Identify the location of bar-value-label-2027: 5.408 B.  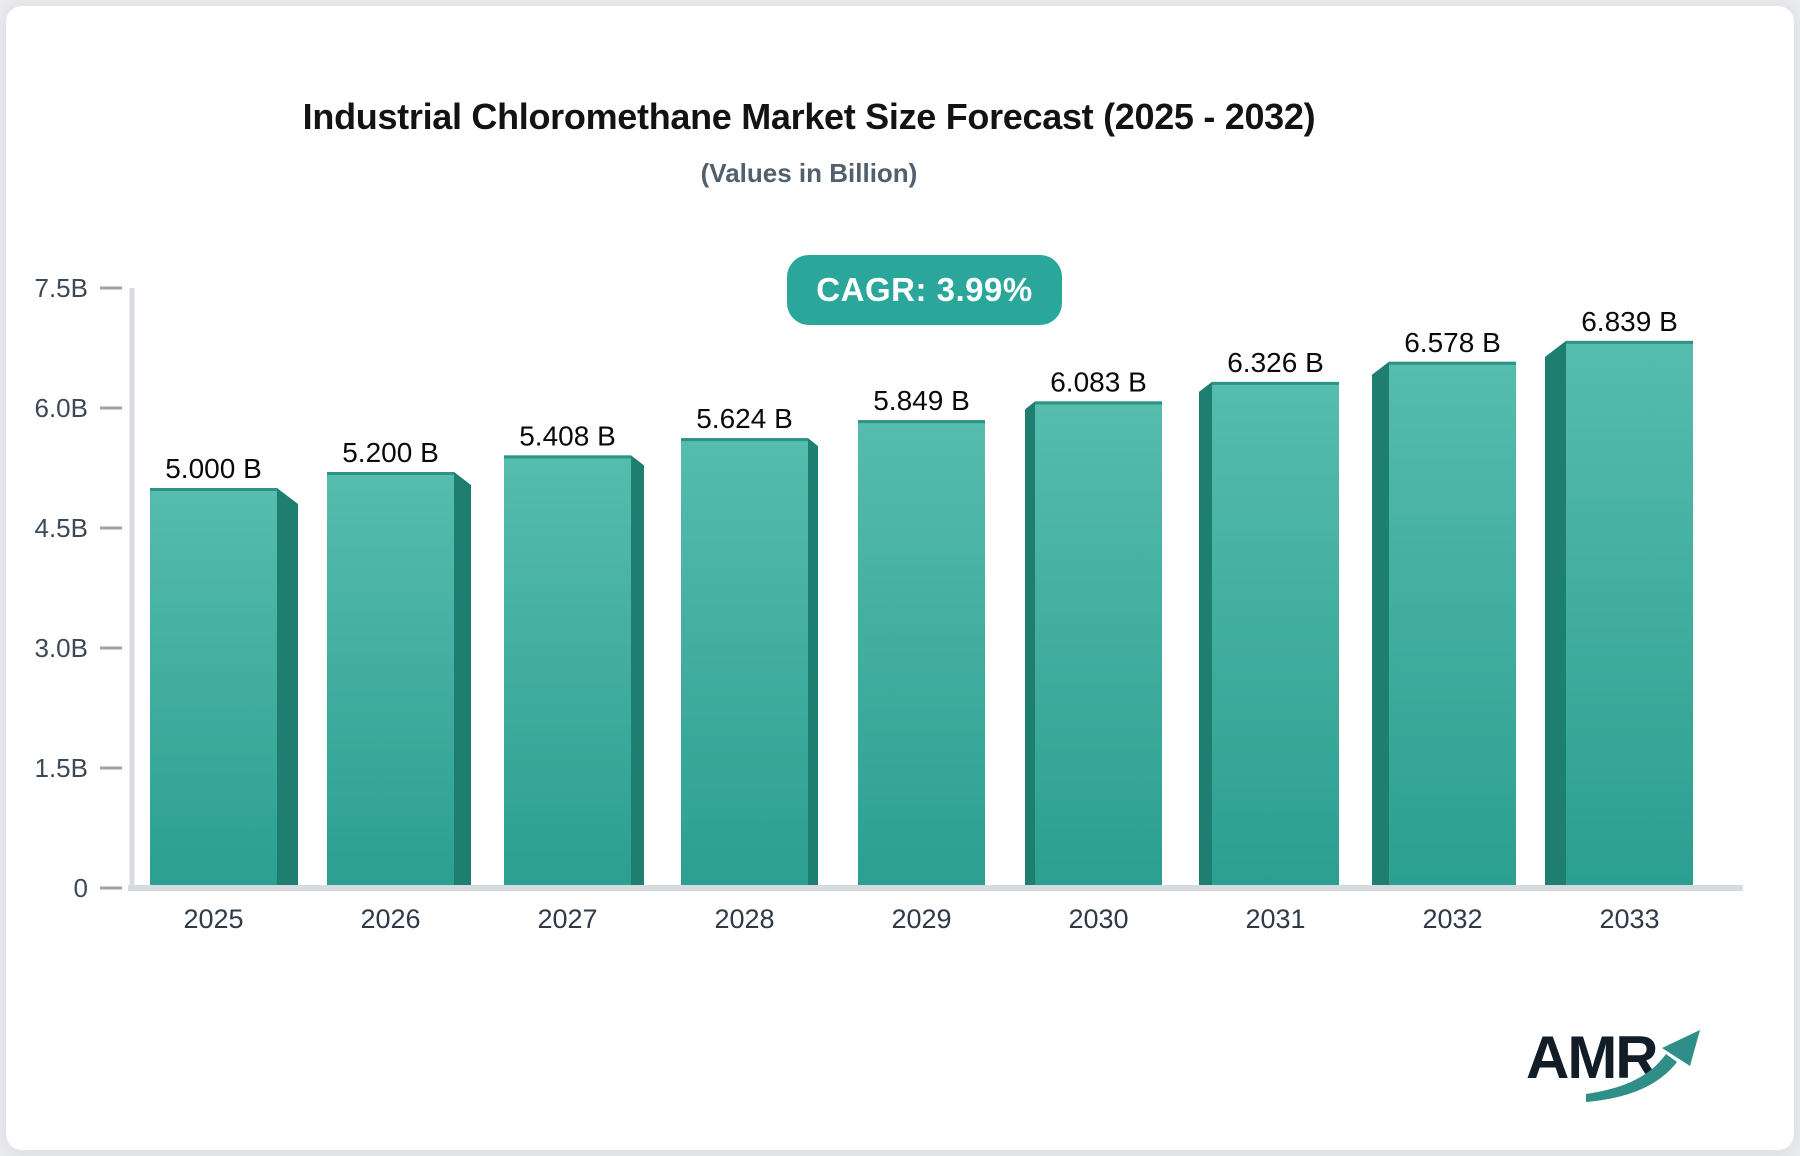
(567, 435).